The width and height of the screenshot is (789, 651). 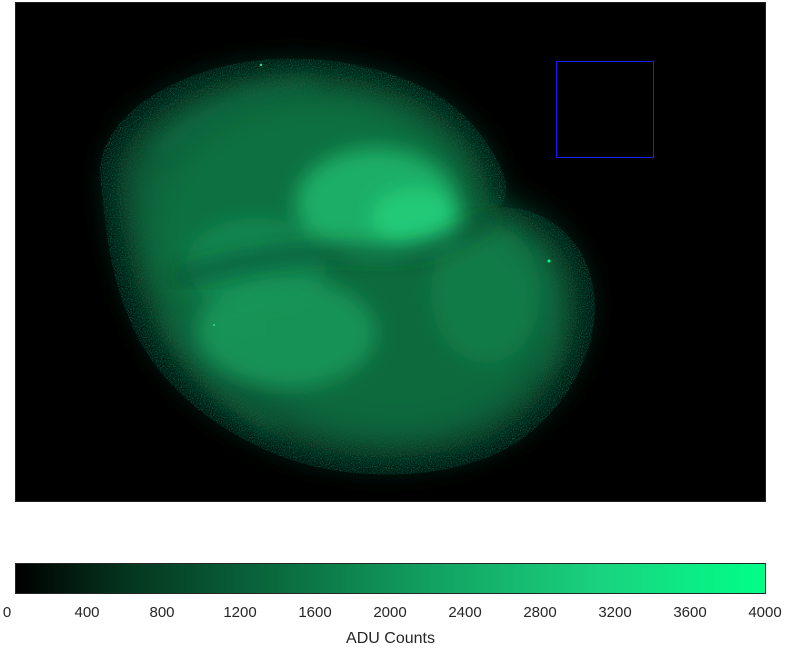 What do you see at coordinates (465, 612) in the screenshot?
I see `colorbar-tick-label: 2400` at bounding box center [465, 612].